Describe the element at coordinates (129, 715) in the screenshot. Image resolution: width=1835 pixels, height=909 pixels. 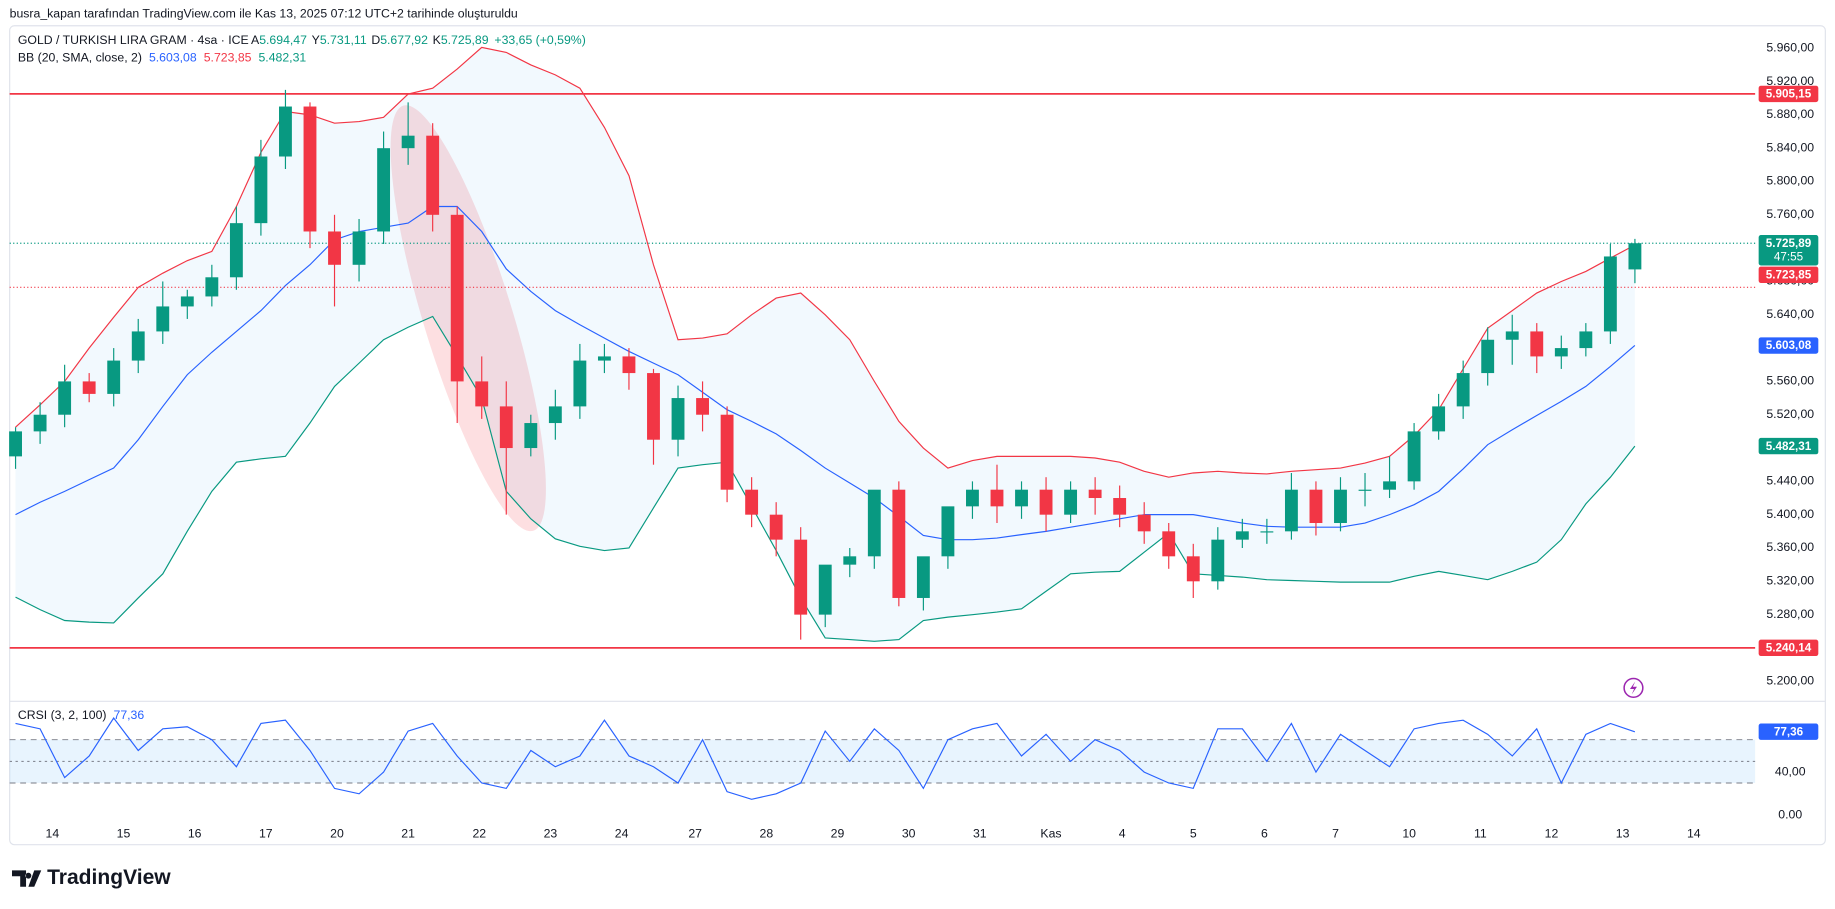
I see `crsi-value: 77,36` at that location.